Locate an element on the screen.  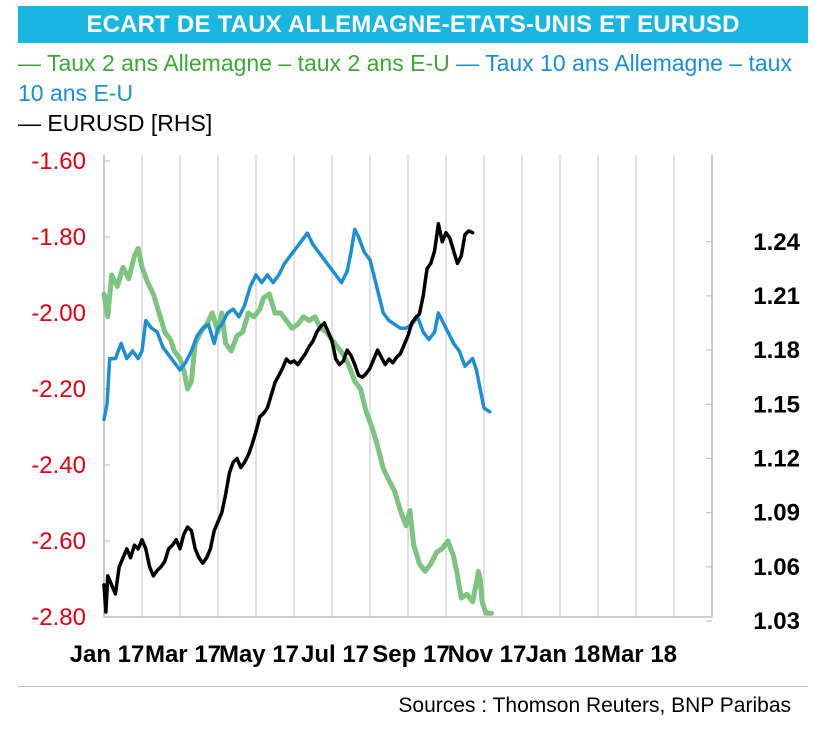
bottom-divider is located at coordinates (413, 686).